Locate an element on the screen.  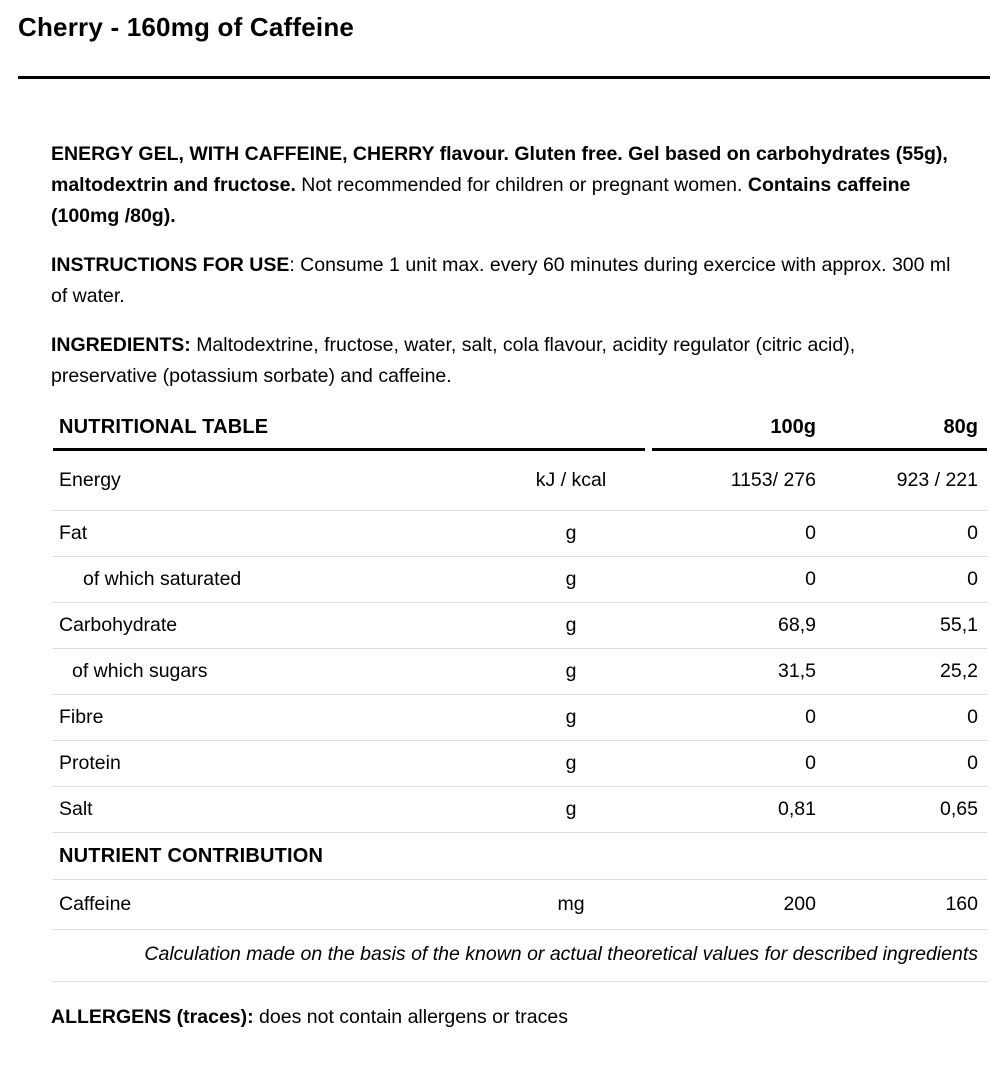
nutrient-unit: kJ / kcal is located at coordinates (571, 480).